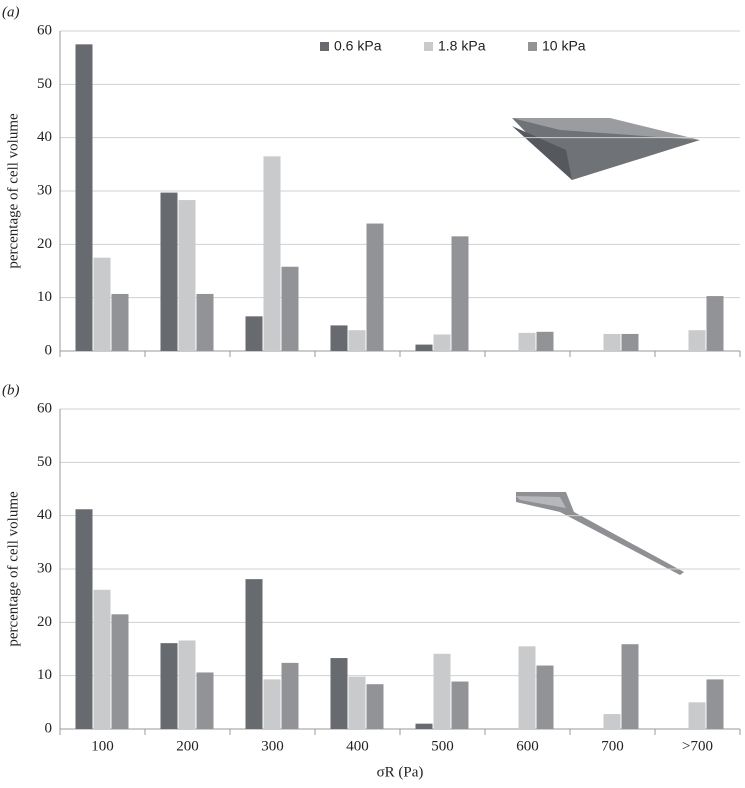  Describe the element at coordinates (187, 746) in the screenshot. I see `x-tick-label: 200` at that location.